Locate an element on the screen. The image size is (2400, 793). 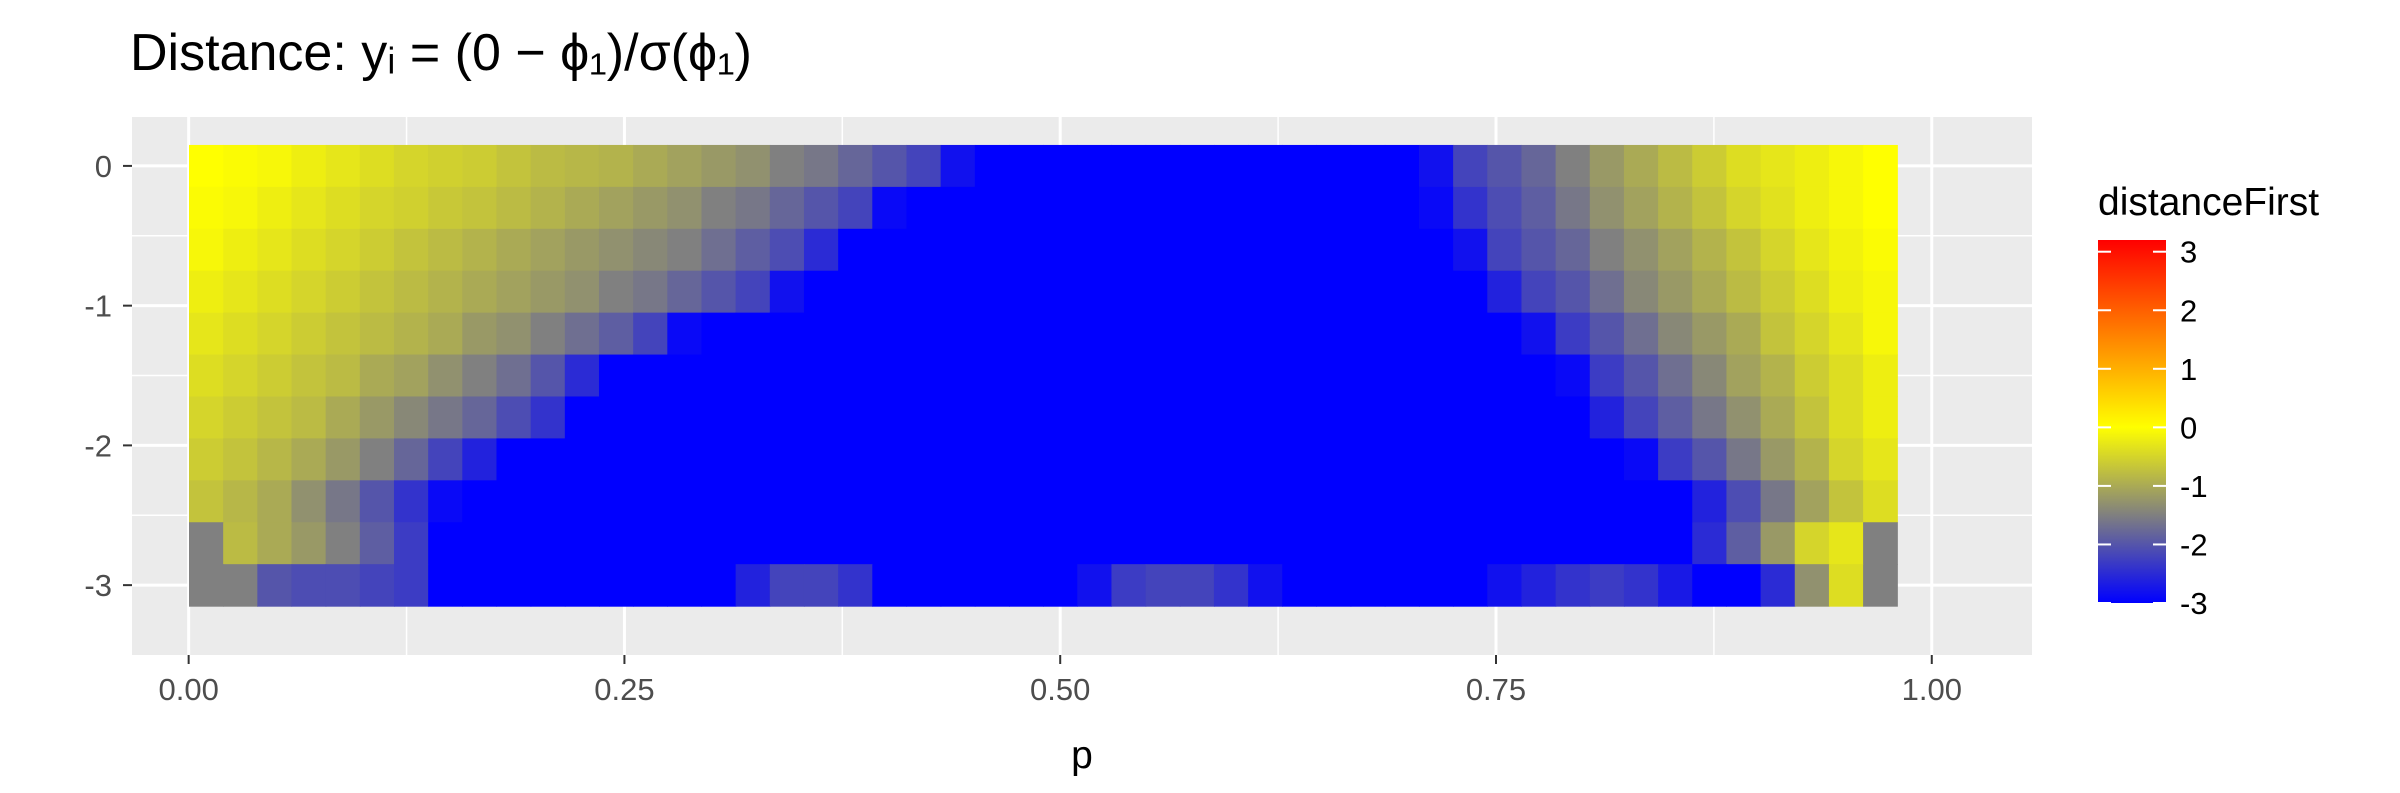
y-axis: 0 -1 -2 -3 is located at coordinates (108, 376).